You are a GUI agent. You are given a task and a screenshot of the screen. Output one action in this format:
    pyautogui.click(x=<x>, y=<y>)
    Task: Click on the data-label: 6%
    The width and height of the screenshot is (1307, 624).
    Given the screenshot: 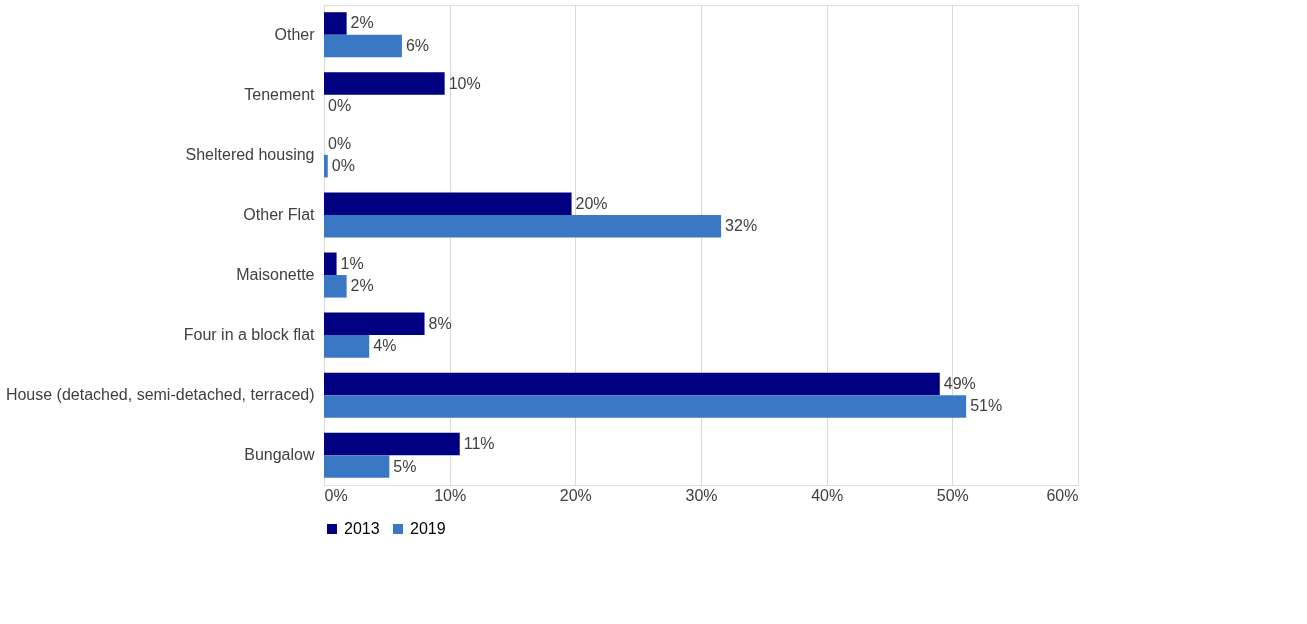 What is the action you would take?
    pyautogui.click(x=417, y=45)
    